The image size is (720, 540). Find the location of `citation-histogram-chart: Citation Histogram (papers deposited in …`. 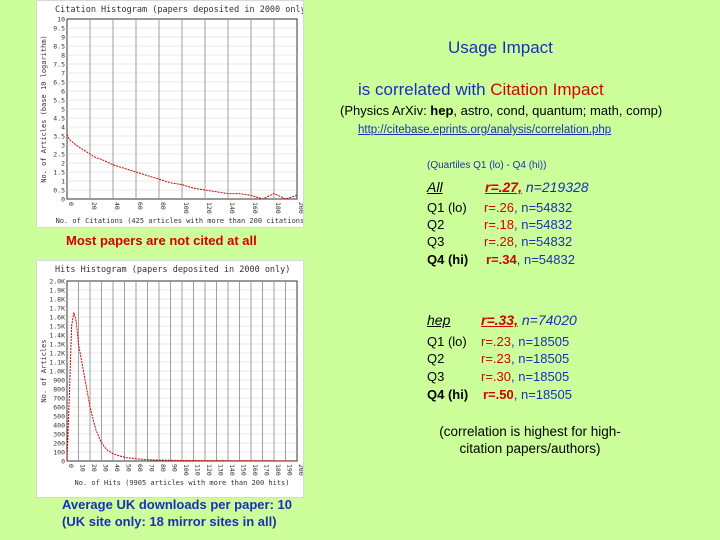

citation-histogram-chart: Citation Histogram (papers deposited in … is located at coordinates (171, 115).